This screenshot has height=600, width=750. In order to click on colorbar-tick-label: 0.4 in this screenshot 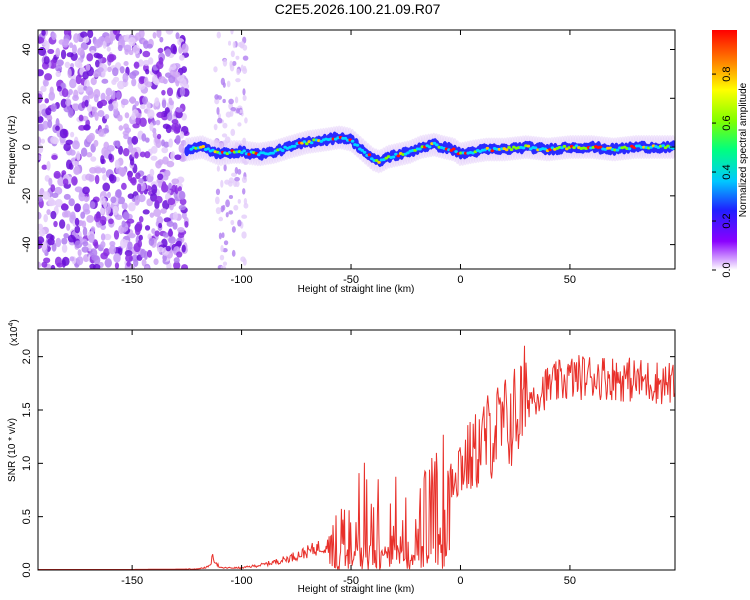, I will do `click(727, 171)`.